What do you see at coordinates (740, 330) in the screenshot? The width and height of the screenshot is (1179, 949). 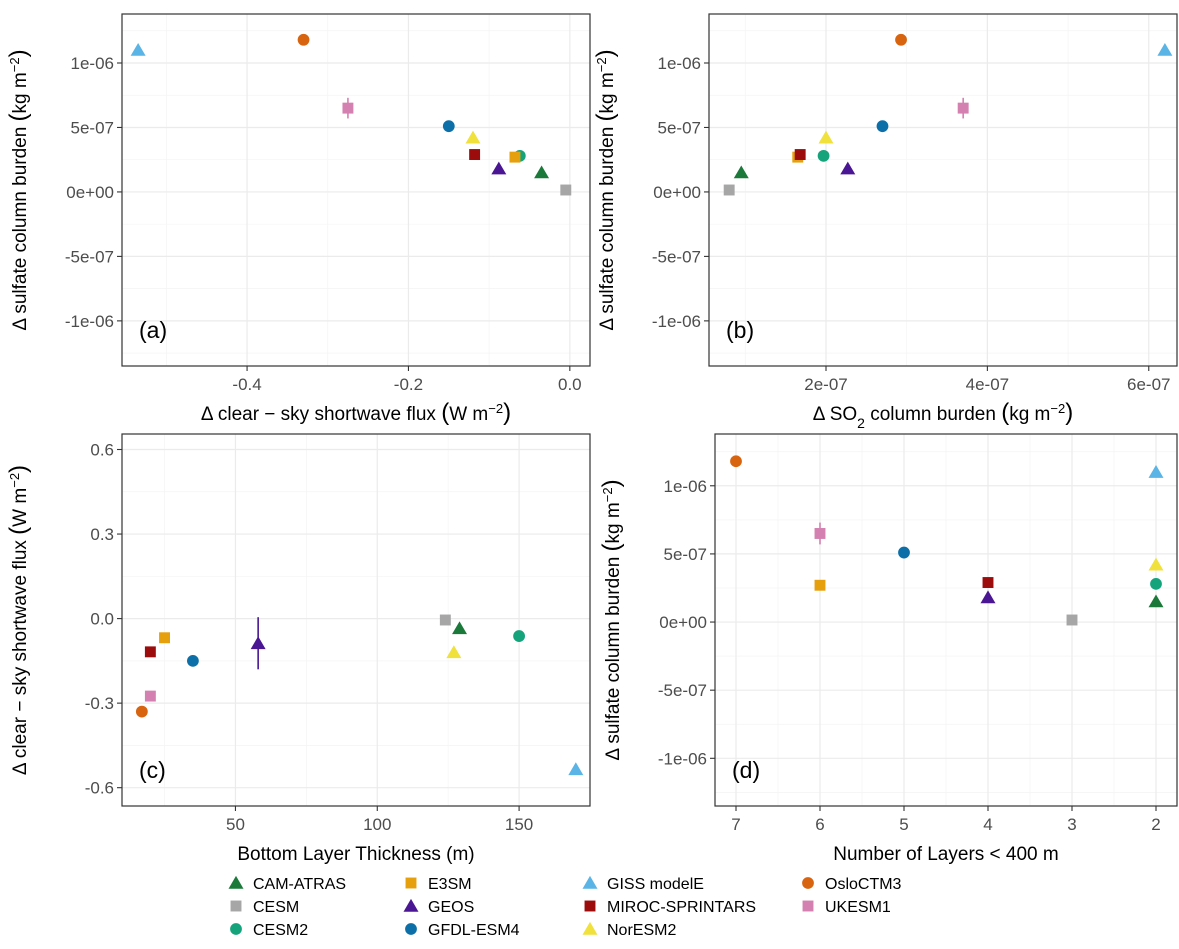 I see `panel-label-b: (b)` at bounding box center [740, 330].